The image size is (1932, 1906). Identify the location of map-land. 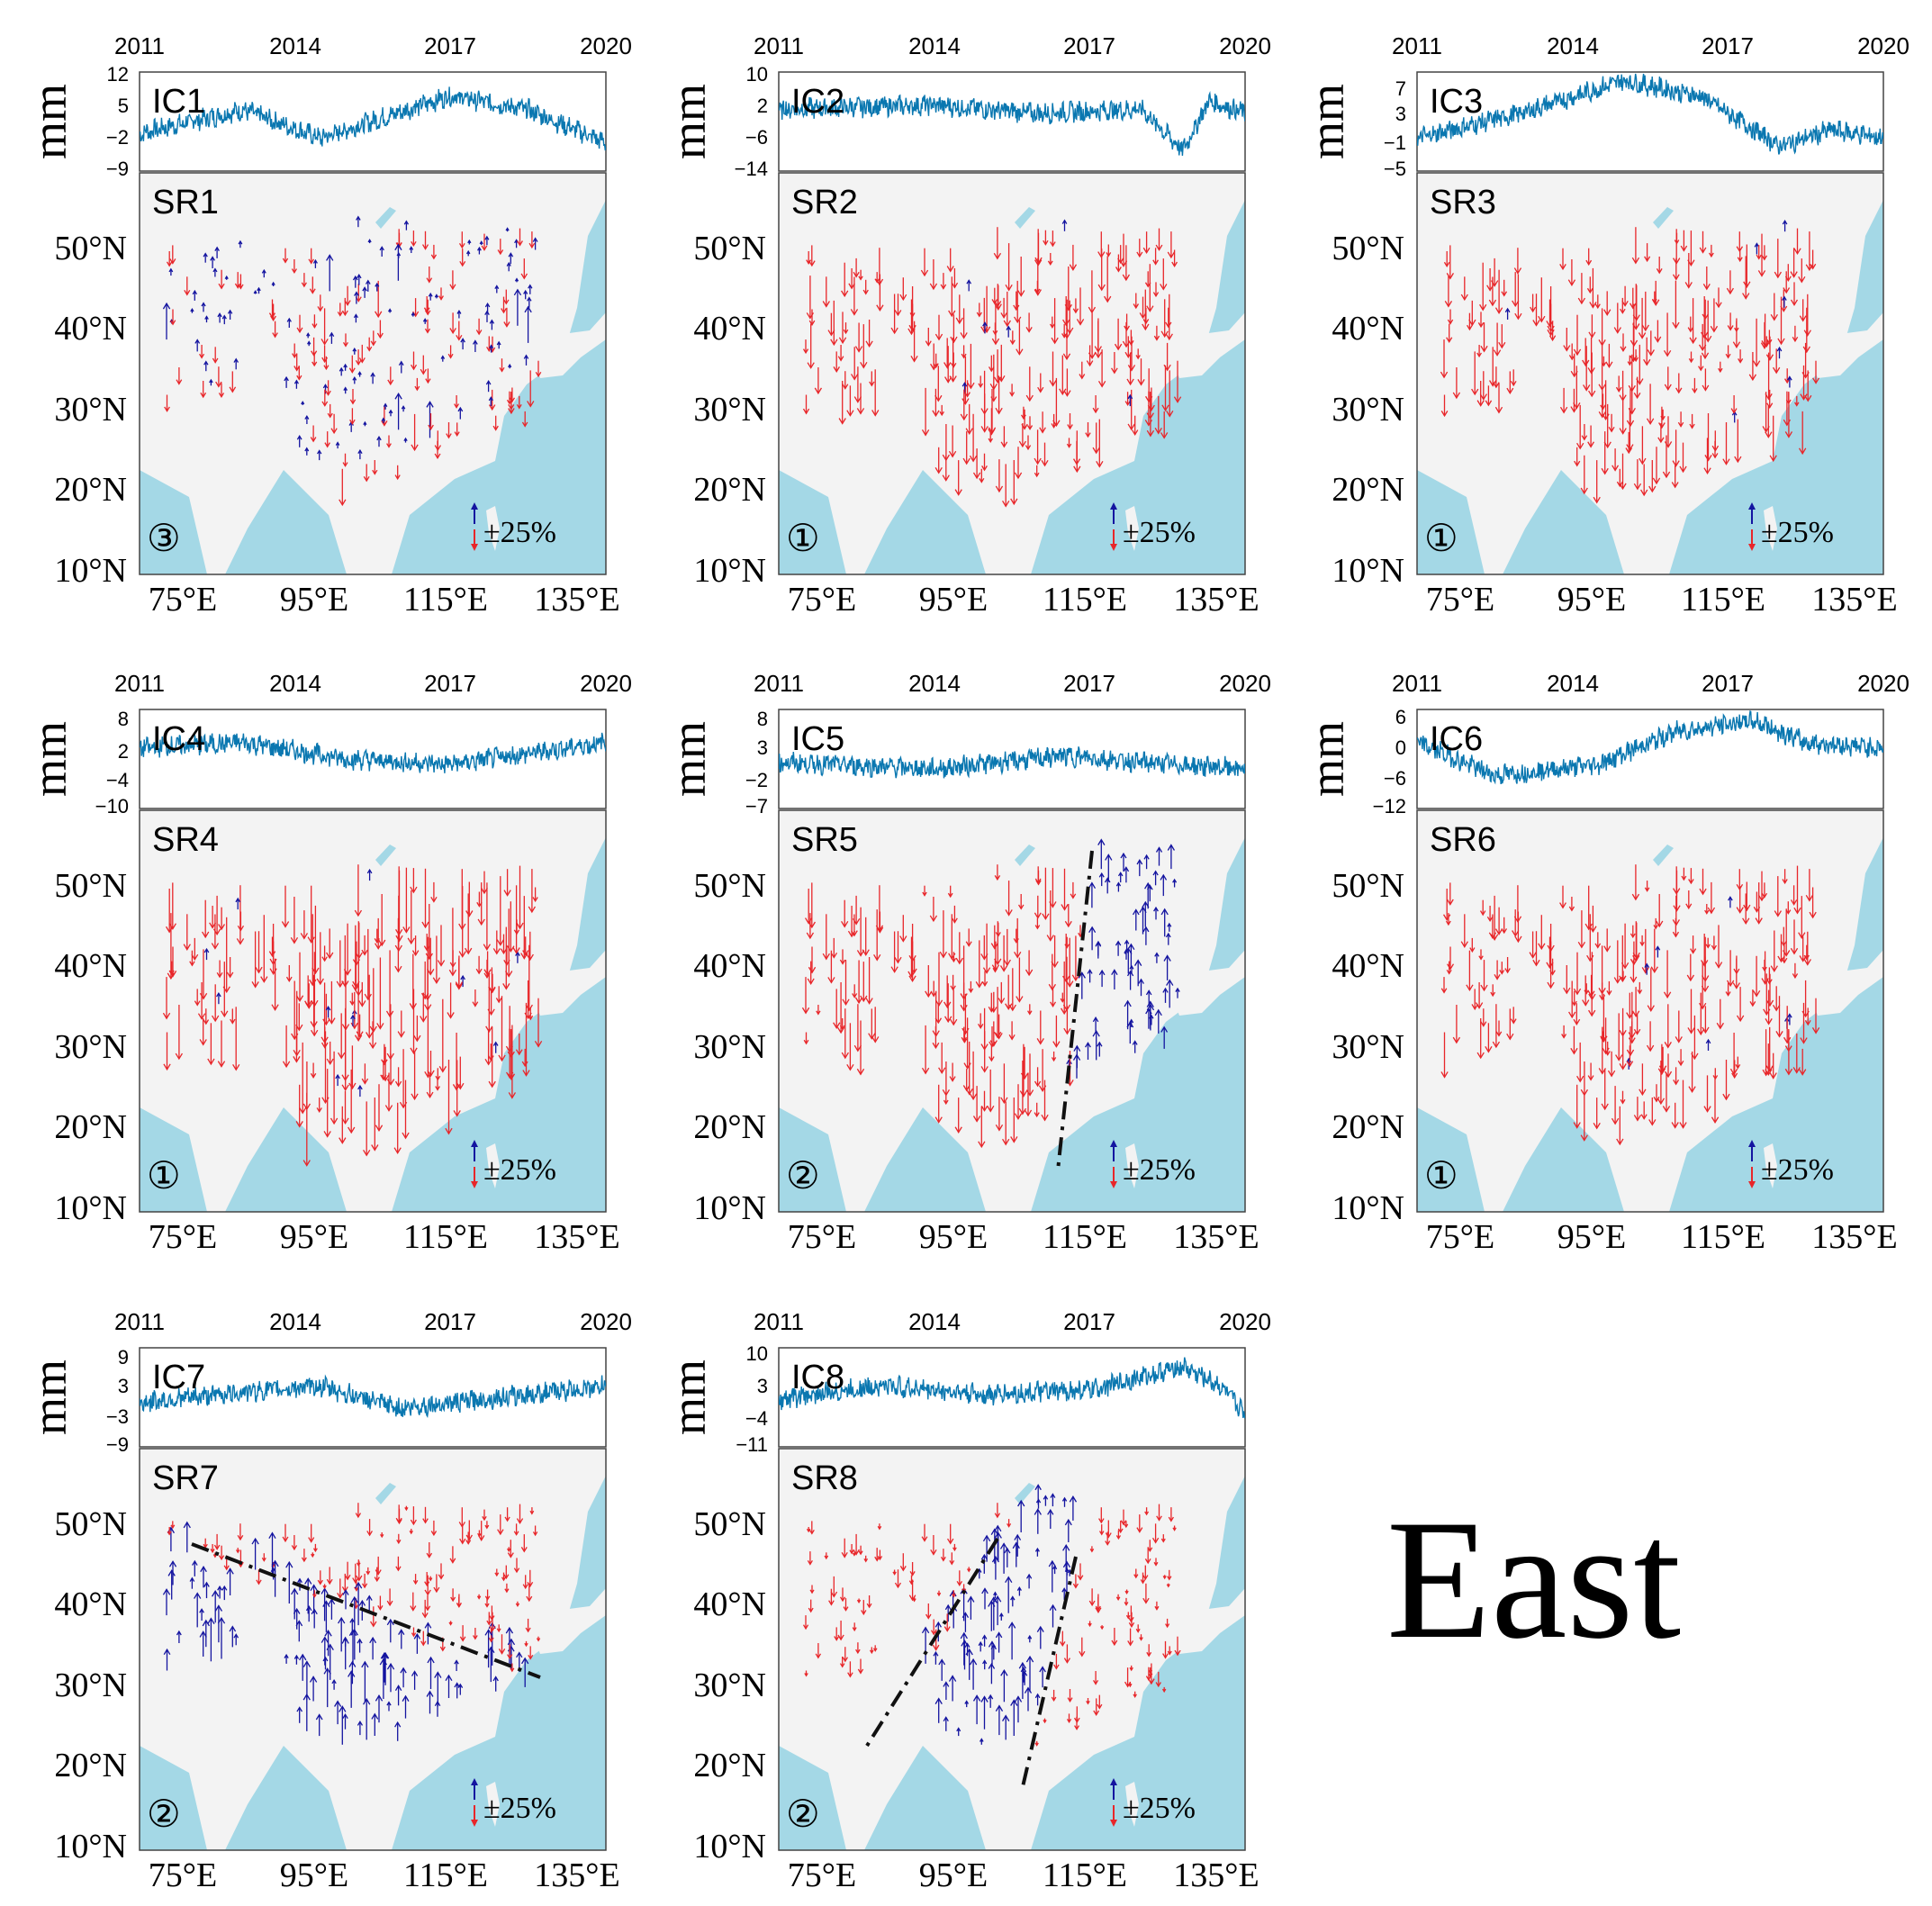
(1650, 1011).